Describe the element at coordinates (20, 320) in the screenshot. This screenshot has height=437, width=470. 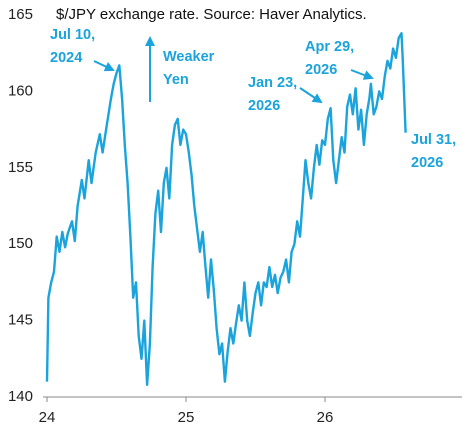
I see `y-tick-label: 145` at that location.